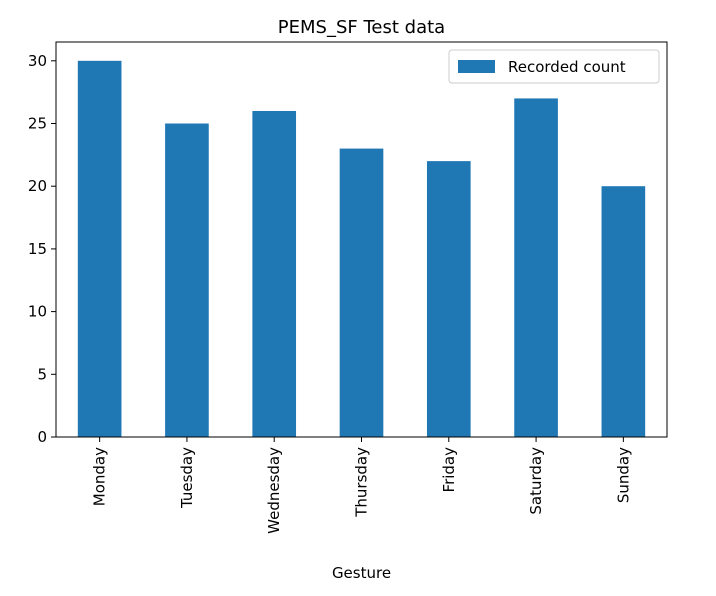  What do you see at coordinates (187, 478) in the screenshot?
I see `x-tick-label: Tuesday` at bounding box center [187, 478].